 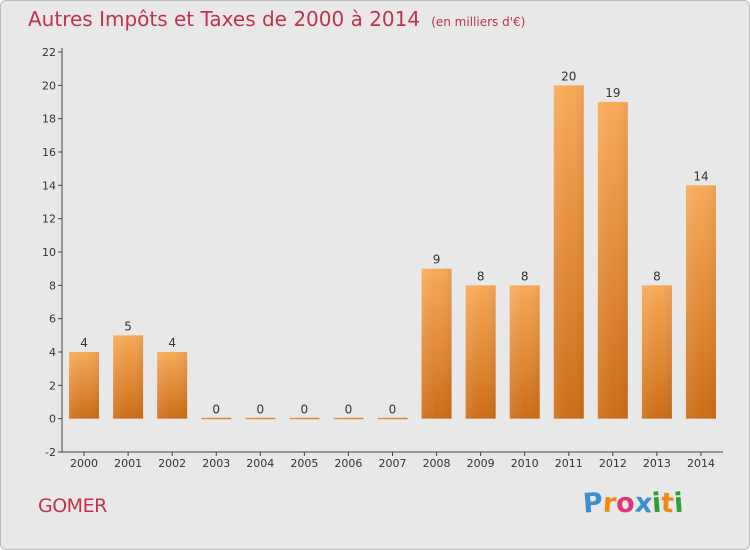 I want to click on location-name: GOMER, so click(x=72, y=506).